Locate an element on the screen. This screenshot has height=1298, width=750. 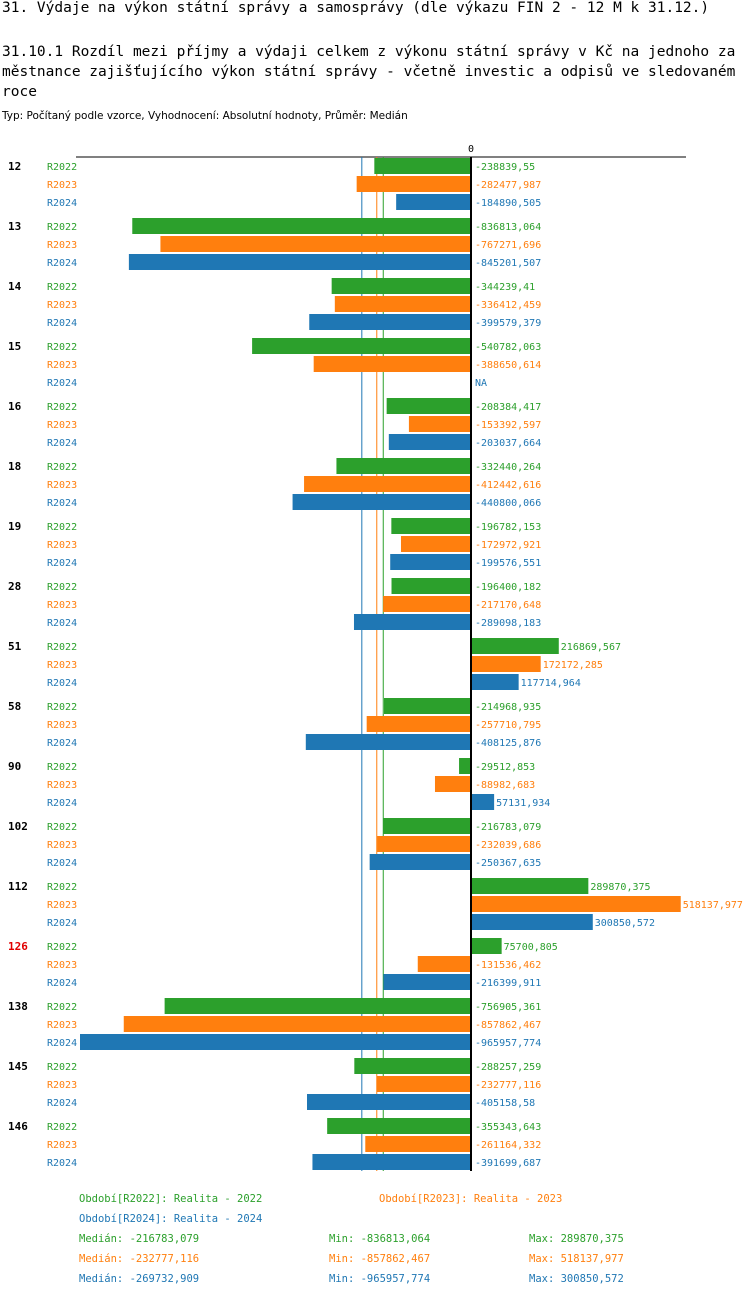
value-label: -216783,079 is located at coordinates (508, 827).